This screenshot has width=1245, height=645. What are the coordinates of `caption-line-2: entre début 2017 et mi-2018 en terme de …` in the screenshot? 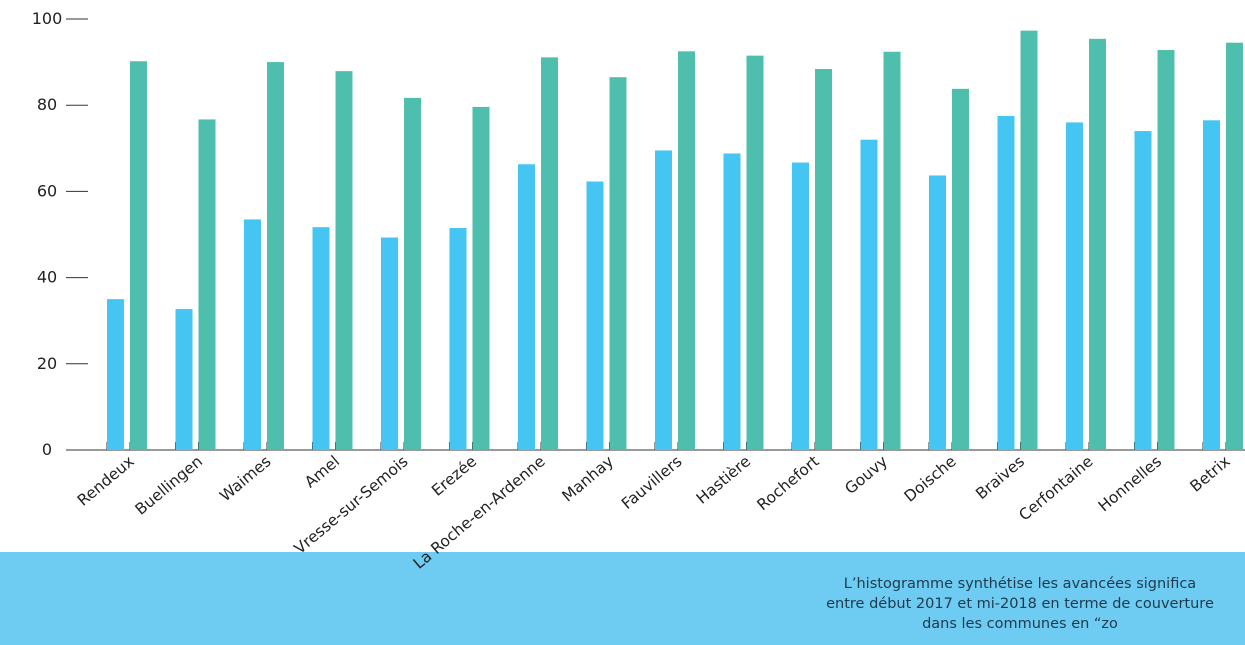 It's located at (1020, 604).